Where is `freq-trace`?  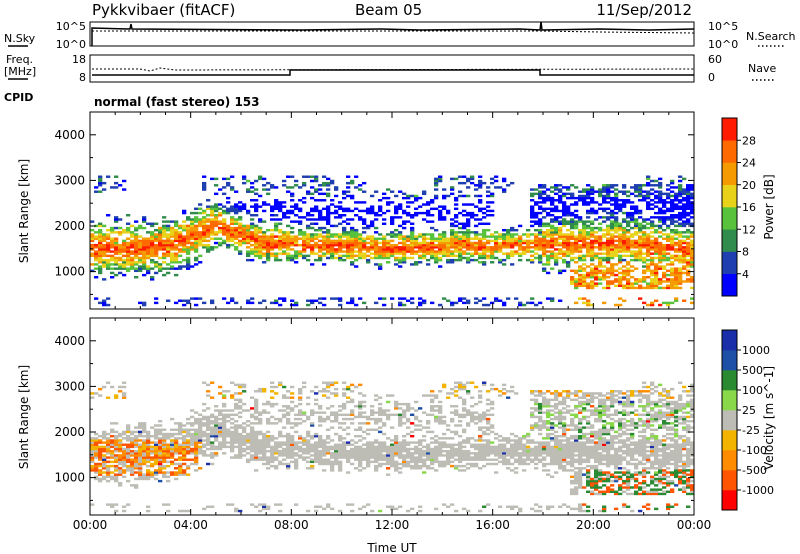
freq-trace is located at coordinates (393, 72).